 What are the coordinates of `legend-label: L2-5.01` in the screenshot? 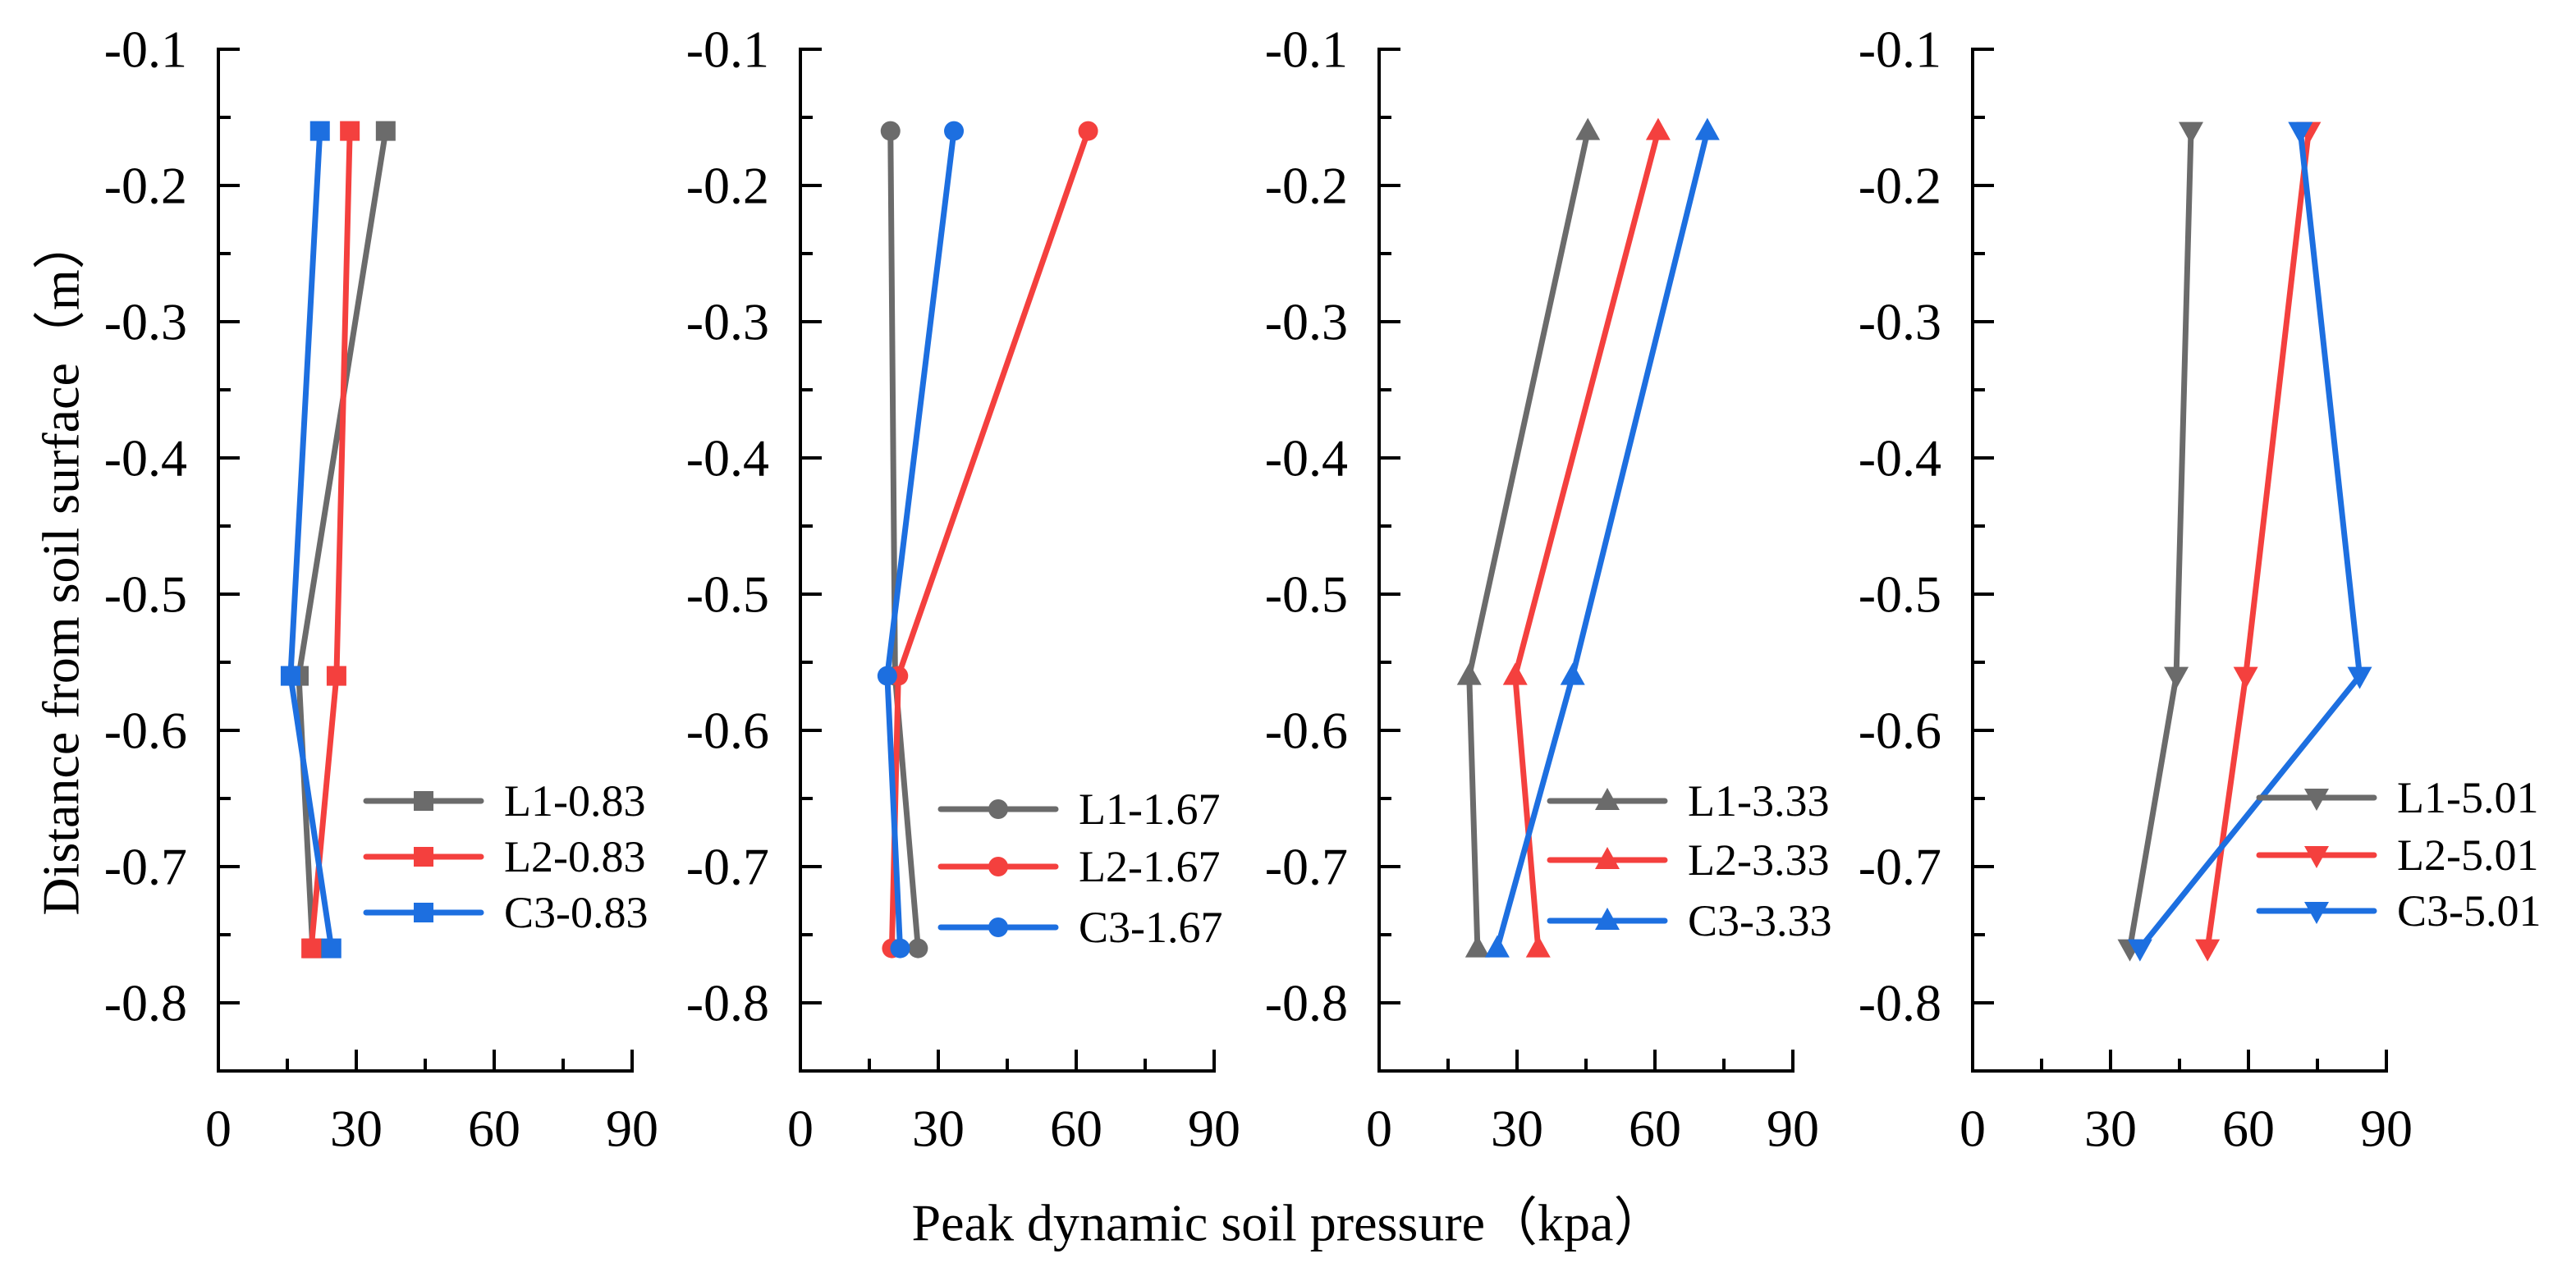 It's located at (2468, 855).